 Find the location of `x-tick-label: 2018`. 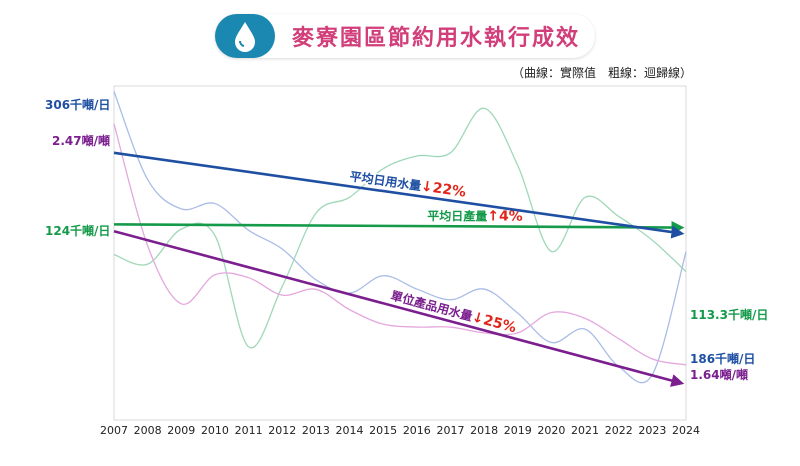

x-tick-label: 2018 is located at coordinates (484, 430).